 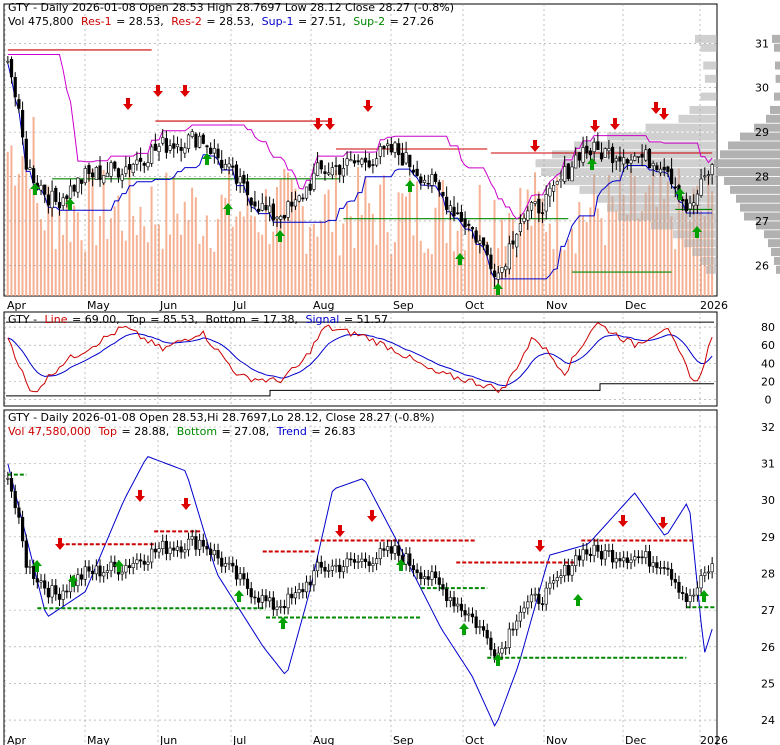 What do you see at coordinates (360, 359) in the screenshot?
I see `oscillator-panel-frame` at bounding box center [360, 359].